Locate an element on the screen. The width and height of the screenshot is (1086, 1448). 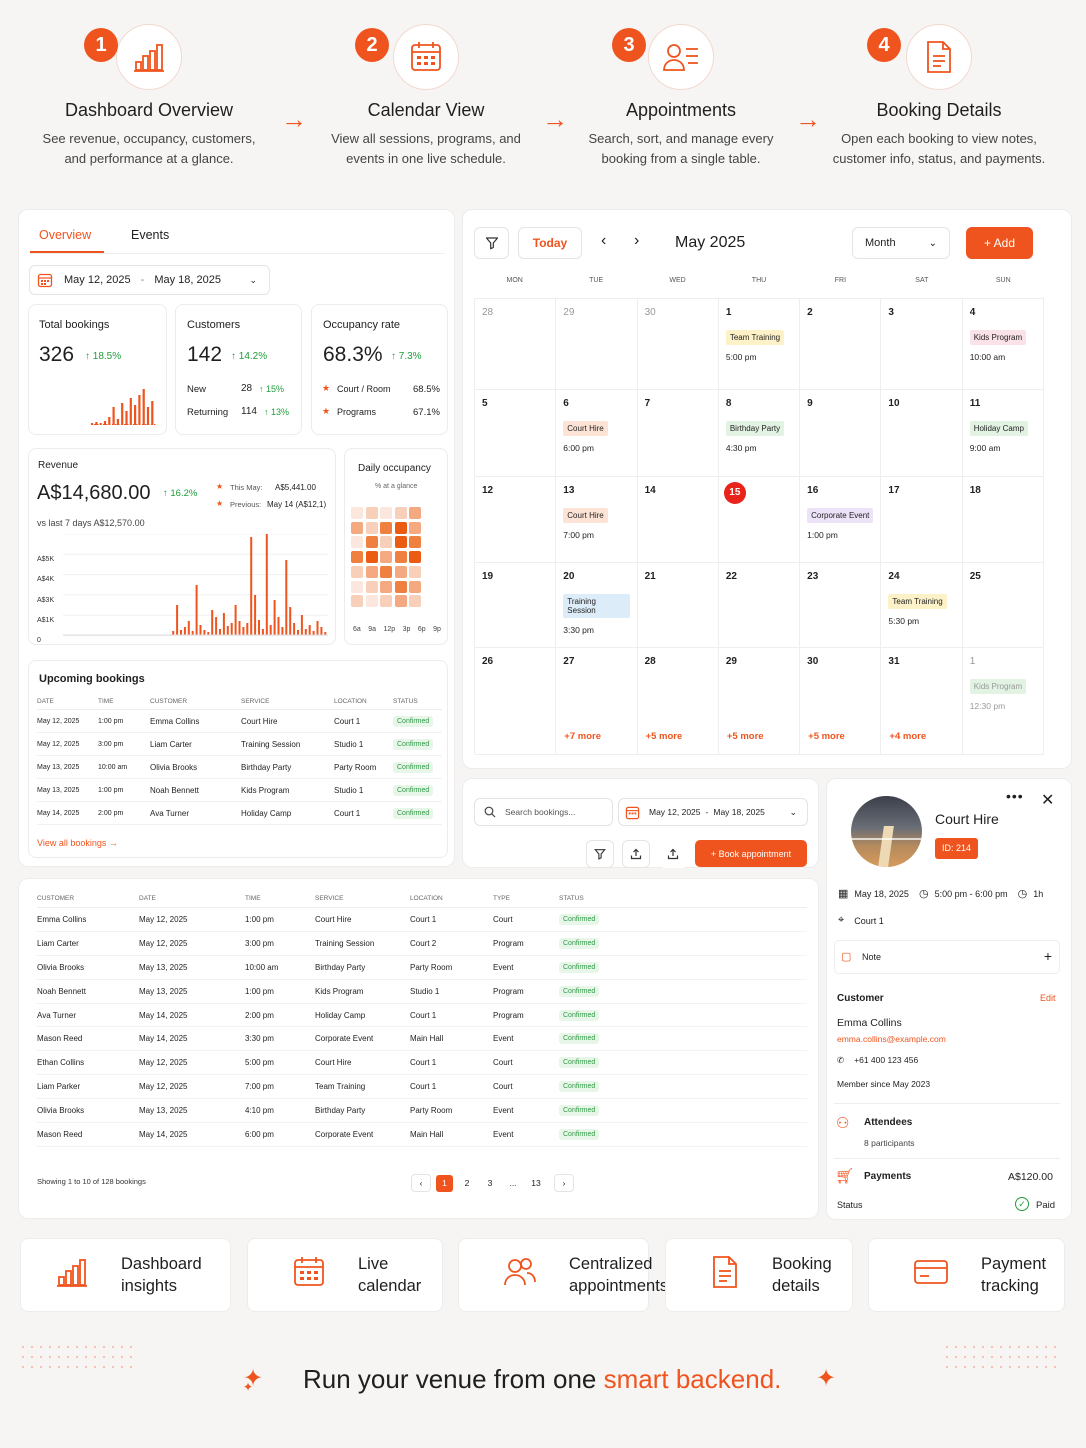
day-cell: 15 is located at coordinates (759, 520).